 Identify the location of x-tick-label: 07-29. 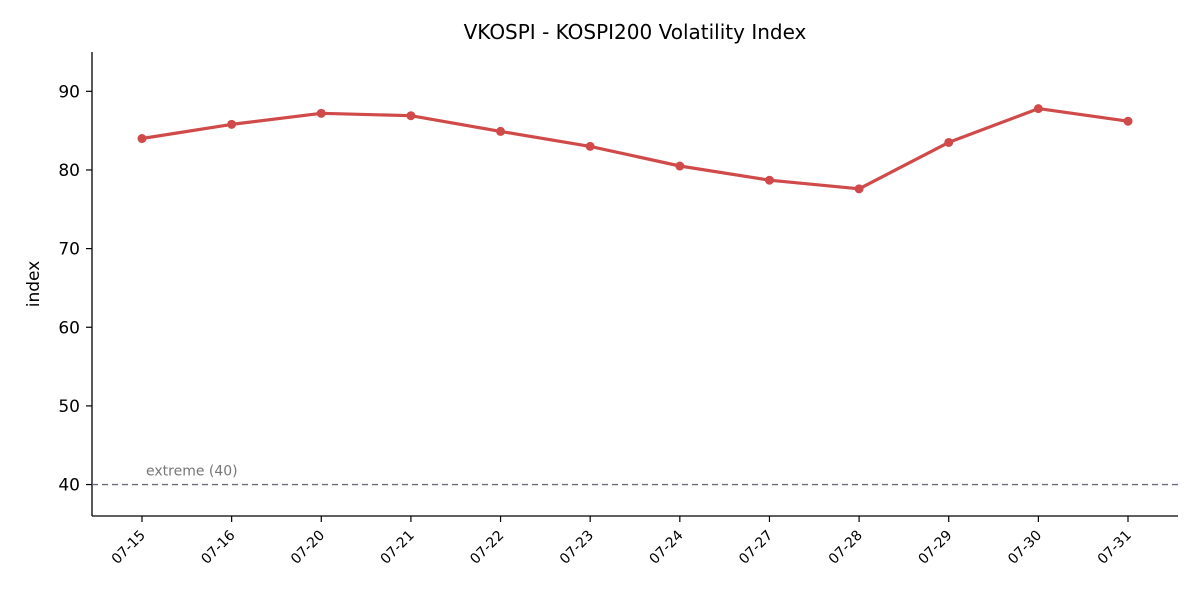
(935, 548).